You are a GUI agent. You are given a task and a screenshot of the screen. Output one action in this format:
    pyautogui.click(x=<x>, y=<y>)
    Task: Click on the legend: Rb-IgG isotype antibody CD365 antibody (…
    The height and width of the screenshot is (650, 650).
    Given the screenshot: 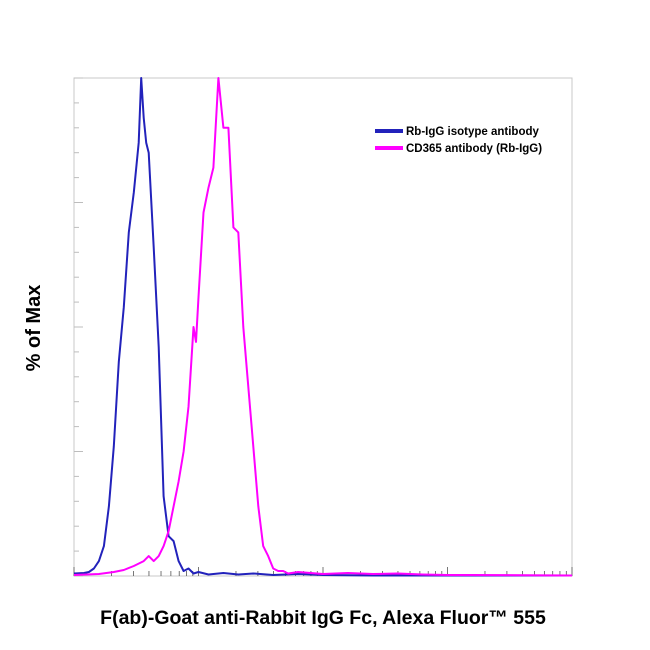 What is the action you would take?
    pyautogui.click(x=458, y=140)
    